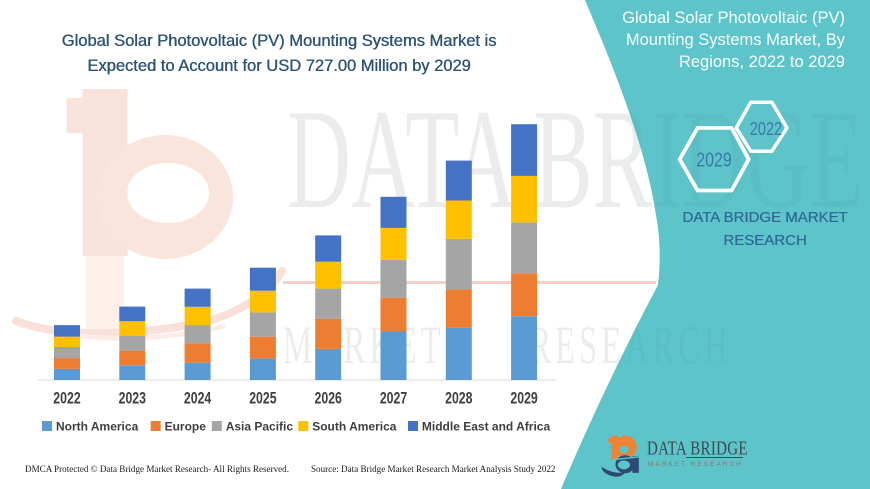  Describe the element at coordinates (97, 427) in the screenshot. I see `svg-text: North America` at that location.